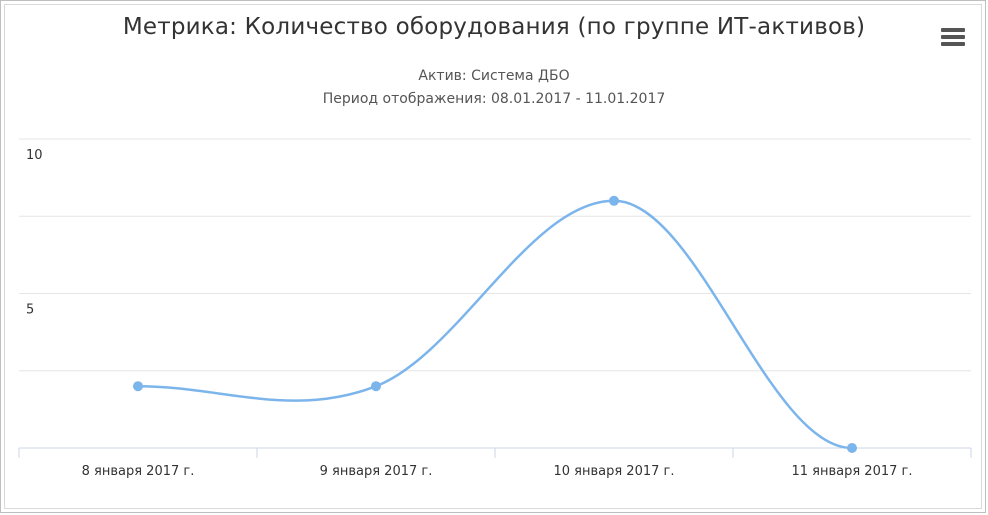  What do you see at coordinates (138, 471) in the screenshot?
I see `x-tick-label: 8 января 2017 г.` at bounding box center [138, 471].